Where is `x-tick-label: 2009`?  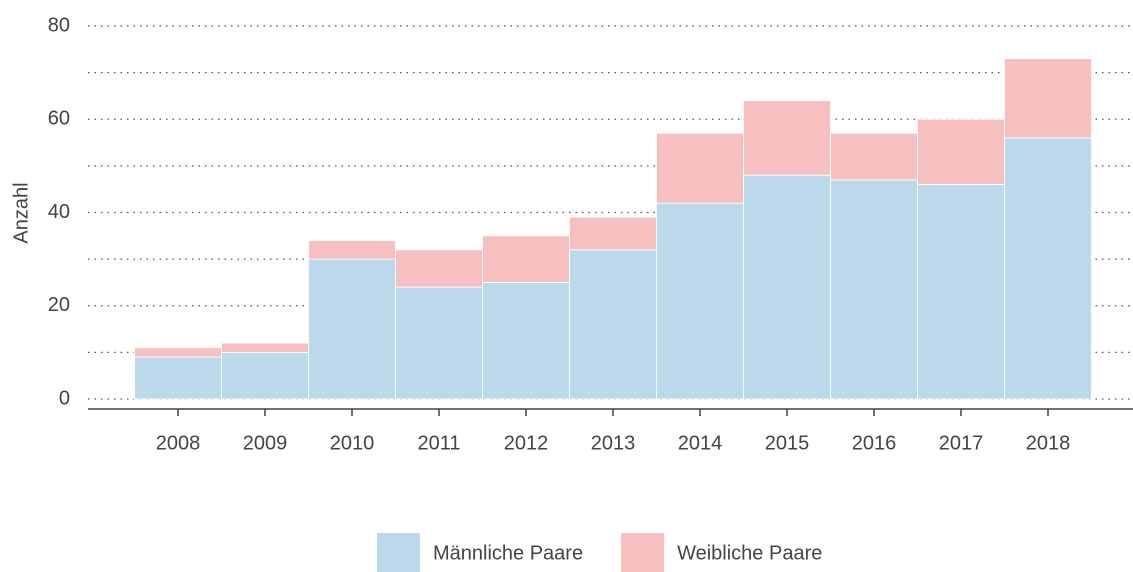
x-tick-label: 2009 is located at coordinates (265, 443).